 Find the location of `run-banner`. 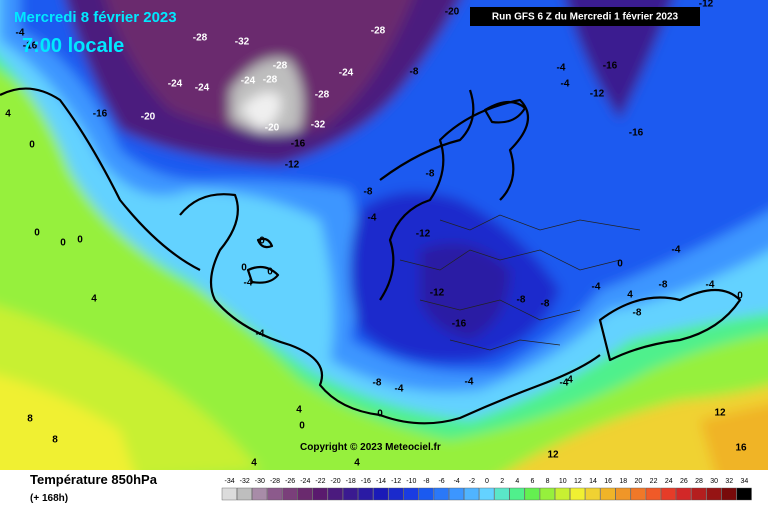

run-banner is located at coordinates (585, 16).